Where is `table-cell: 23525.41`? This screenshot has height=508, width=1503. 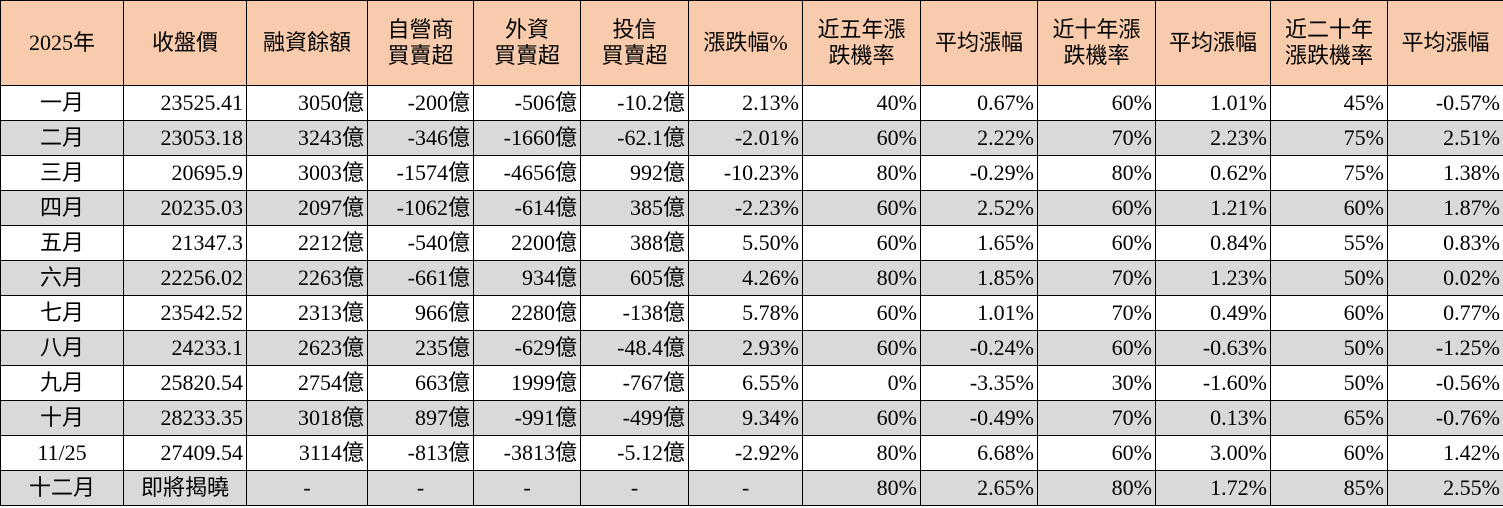
table-cell: 23525.41 is located at coordinates (185, 103).